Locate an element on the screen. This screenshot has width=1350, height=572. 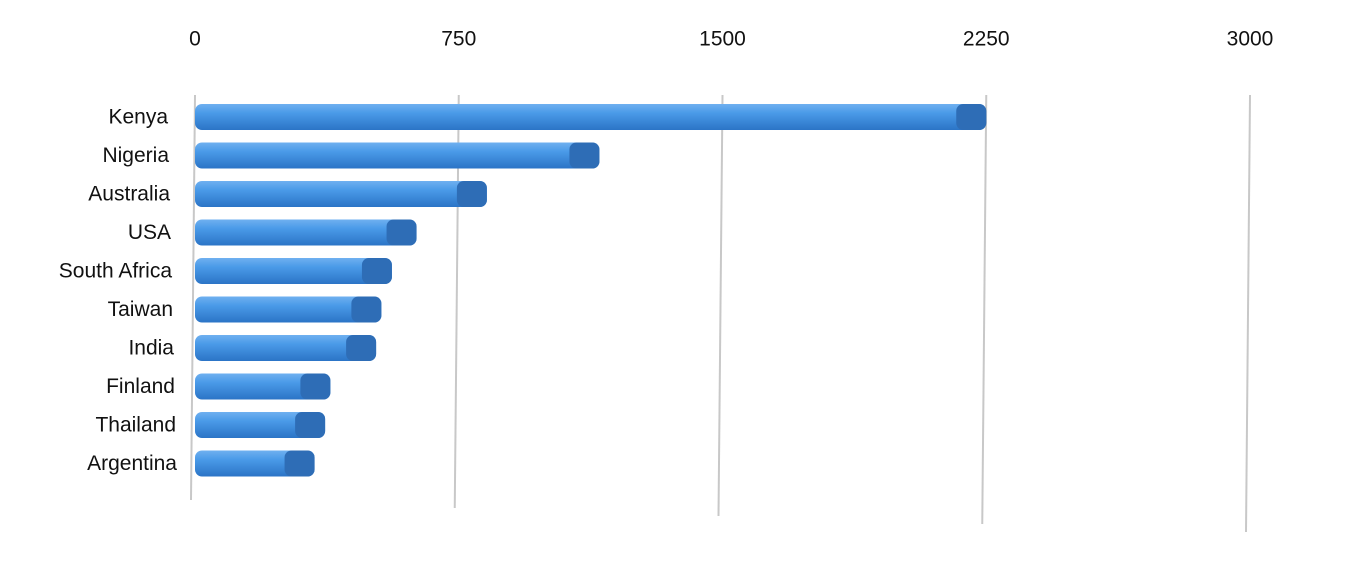
x-tick-label: 1500 is located at coordinates (722, 39).